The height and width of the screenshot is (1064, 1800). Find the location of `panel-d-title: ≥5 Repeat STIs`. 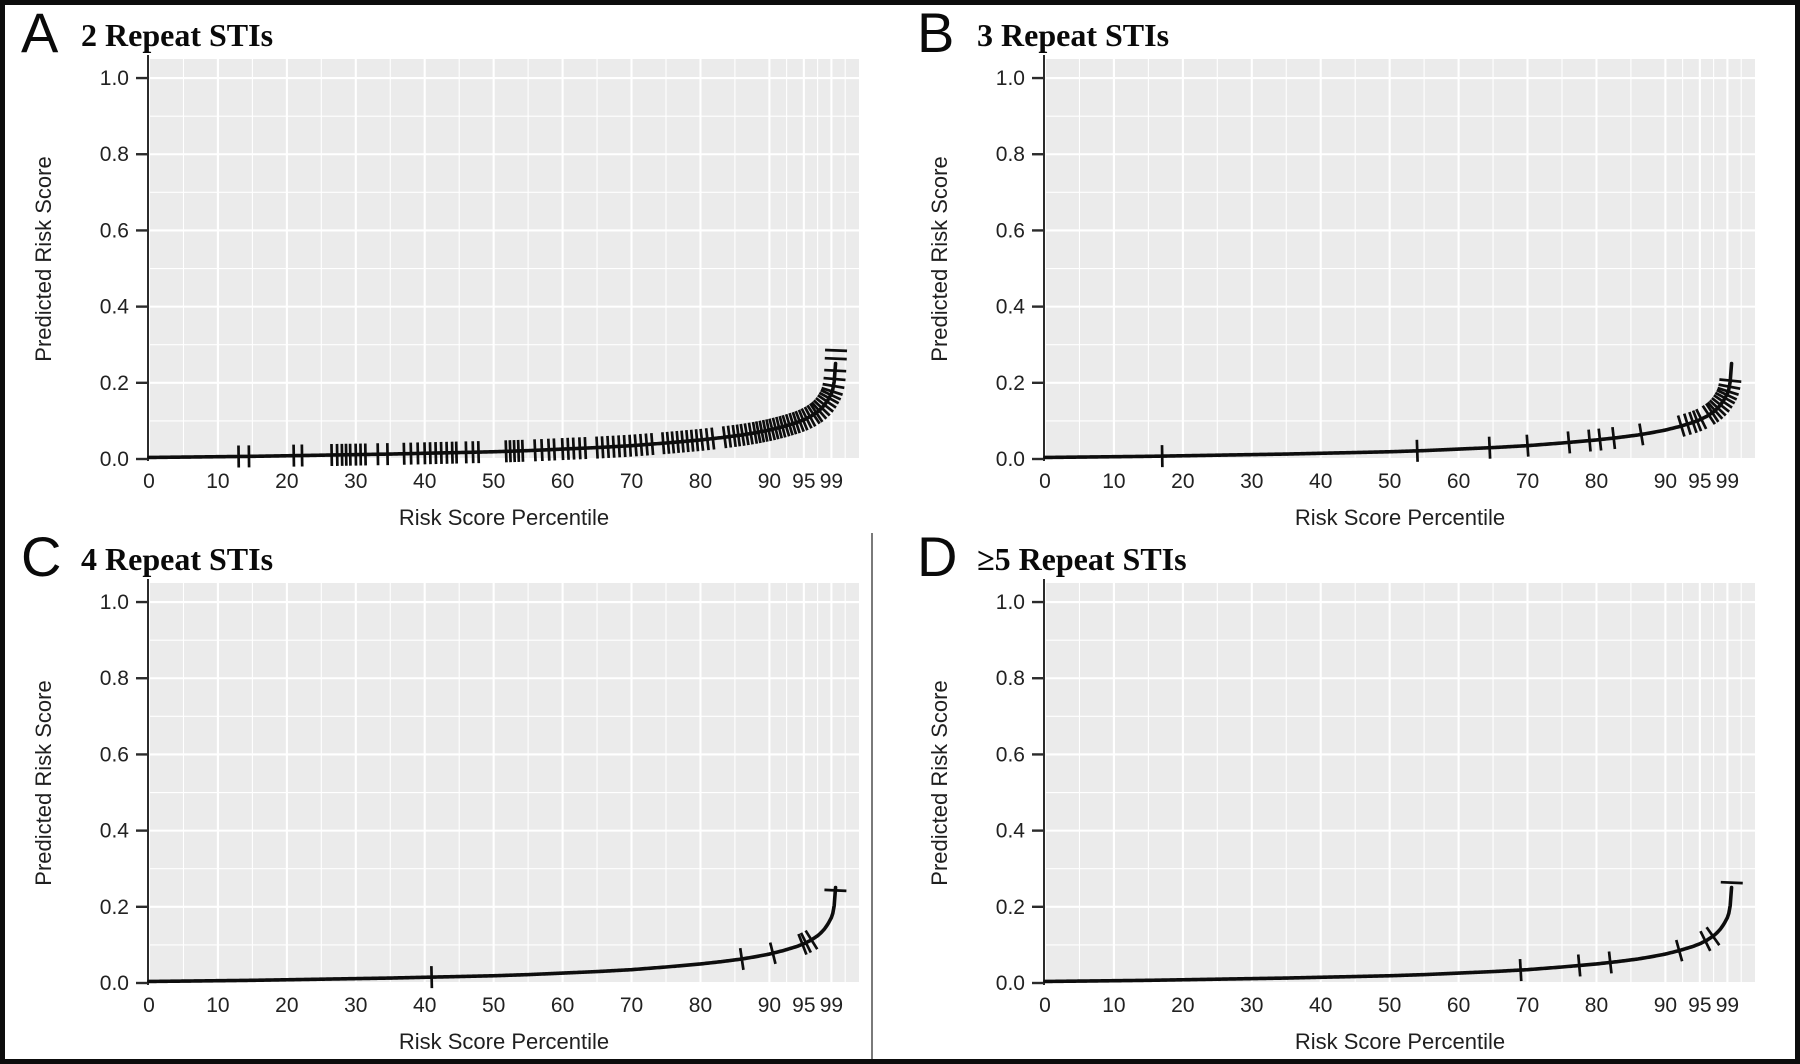

panel-d-title: ≥5 Repeat STIs is located at coordinates (1082, 559).